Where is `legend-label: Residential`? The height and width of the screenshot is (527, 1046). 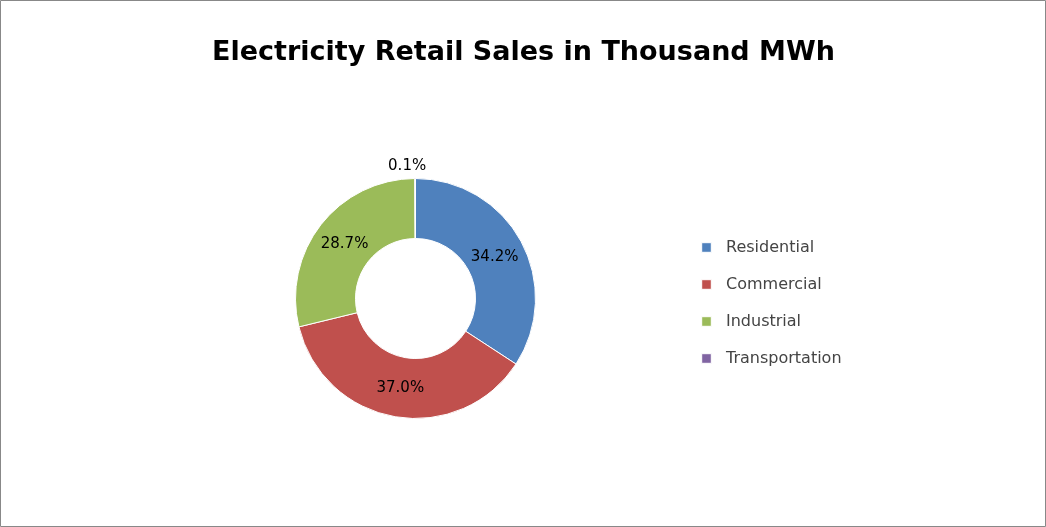 legend-label: Residential is located at coordinates (770, 246).